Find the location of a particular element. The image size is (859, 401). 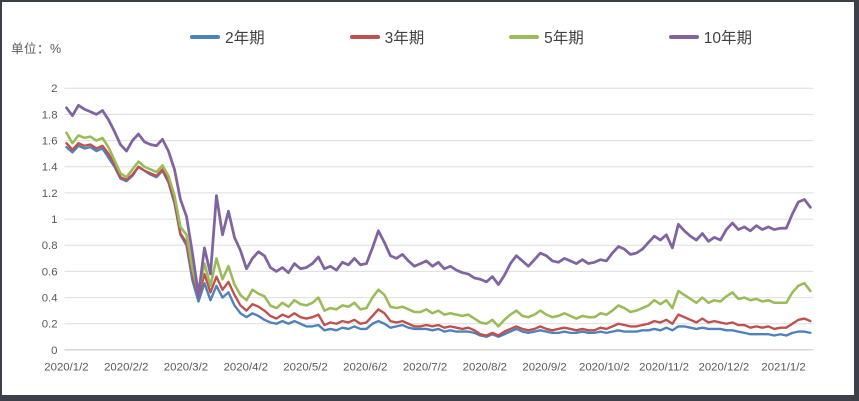

svg-text: 1 is located at coordinates (54, 220).